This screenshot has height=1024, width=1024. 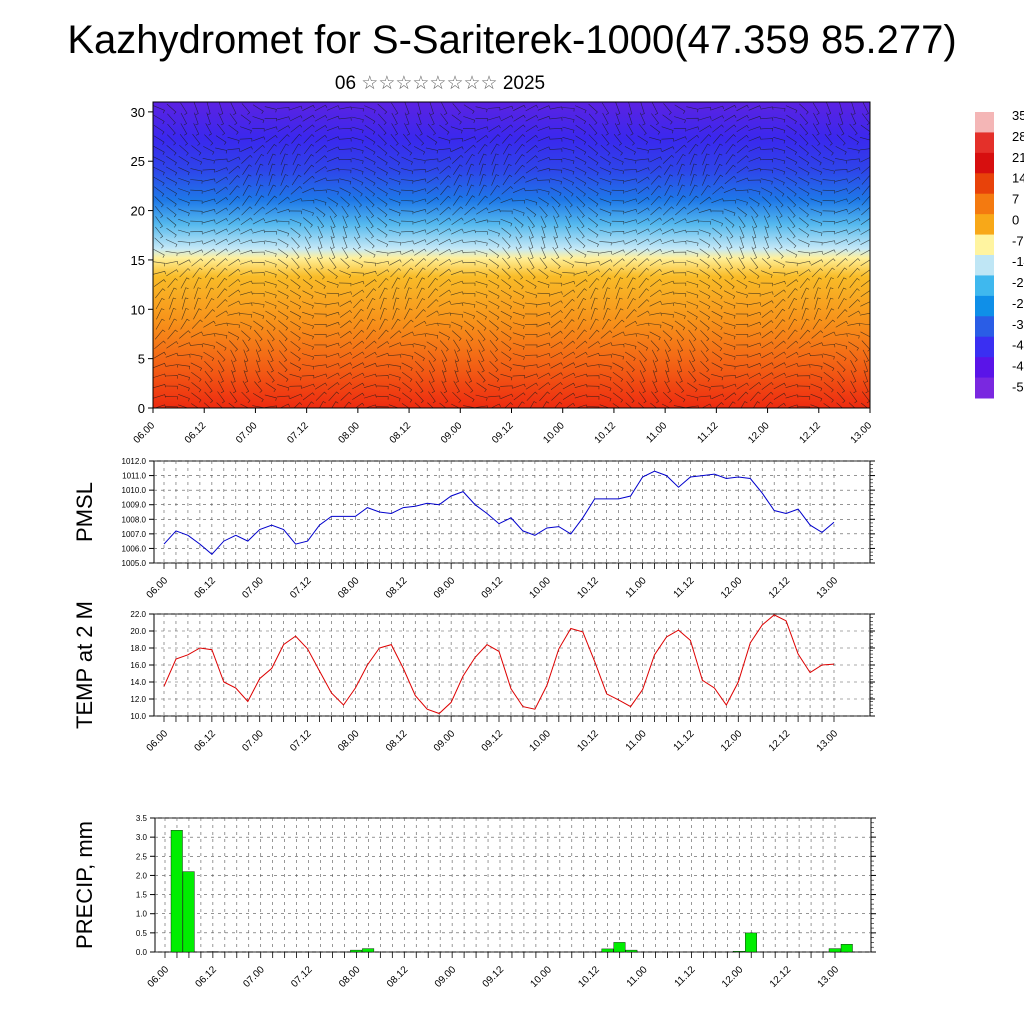 What do you see at coordinates (138, 699) in the screenshot?
I see `panel-y-tick-label: 12.0` at bounding box center [138, 699].